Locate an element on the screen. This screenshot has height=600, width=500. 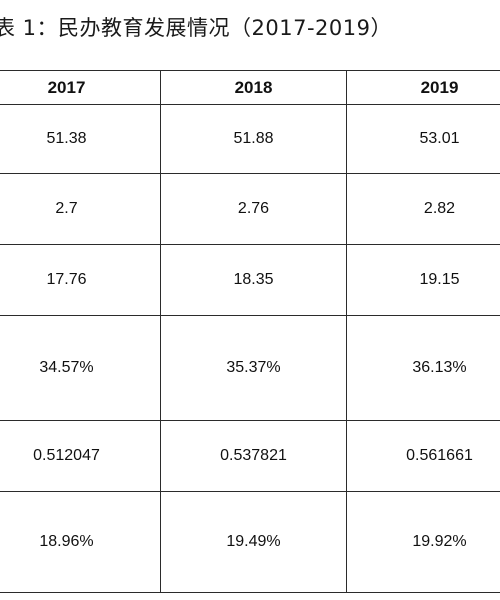
column-header: 2018 is located at coordinates (253, 87).